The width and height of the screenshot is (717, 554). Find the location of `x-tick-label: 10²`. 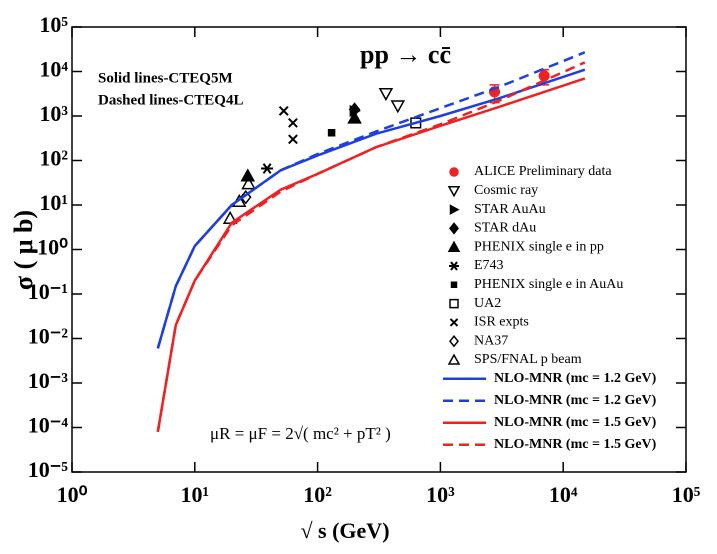

x-tick-label: 10² is located at coordinates (317, 494).